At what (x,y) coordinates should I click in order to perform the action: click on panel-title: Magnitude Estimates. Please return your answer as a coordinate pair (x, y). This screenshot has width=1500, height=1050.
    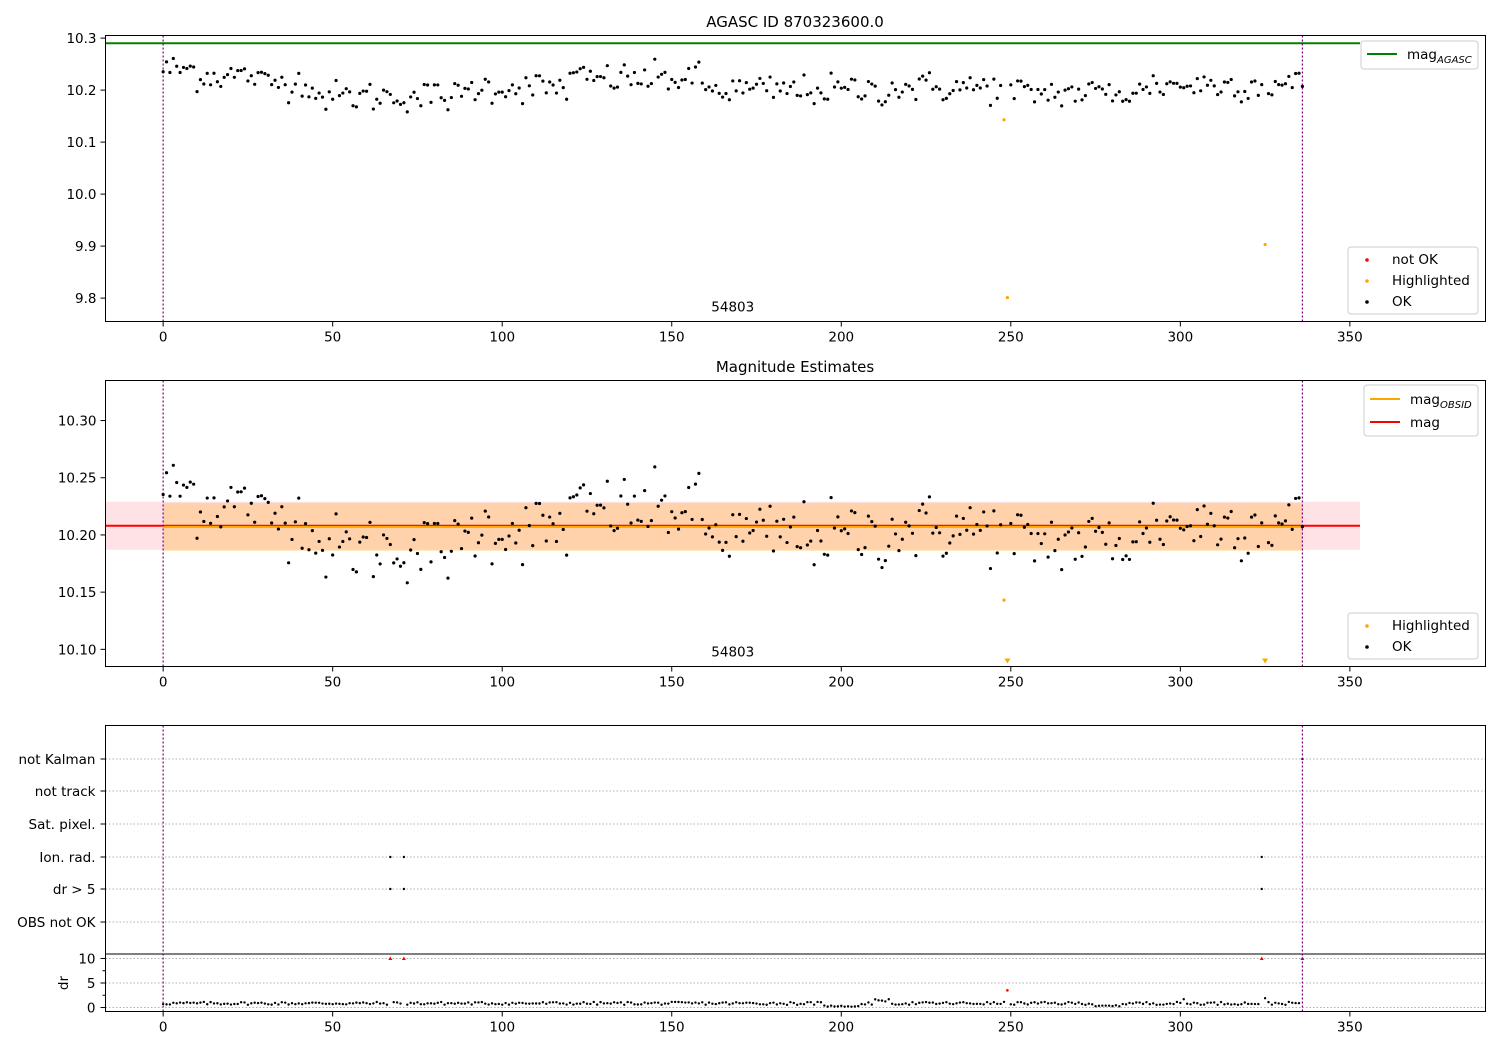
    Looking at the image, I should click on (795, 367).